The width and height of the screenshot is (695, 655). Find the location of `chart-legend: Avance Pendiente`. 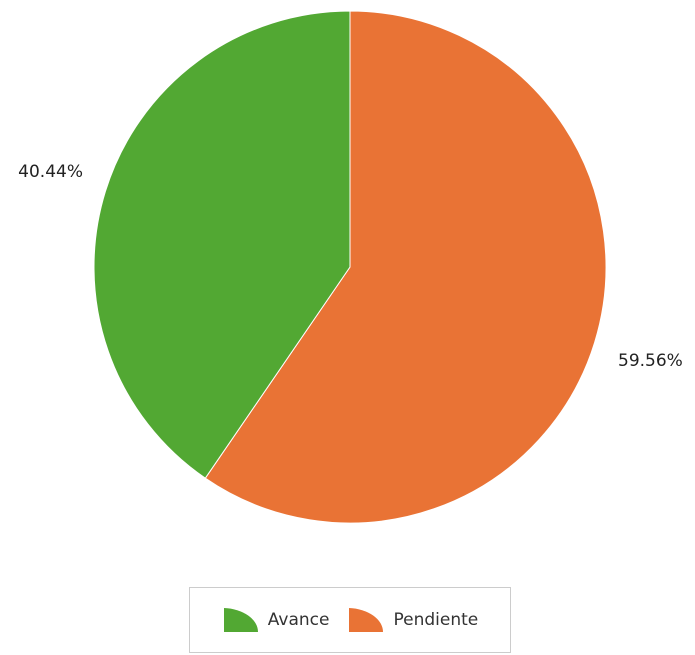

chart-legend: Avance Pendiente is located at coordinates (350, 620).